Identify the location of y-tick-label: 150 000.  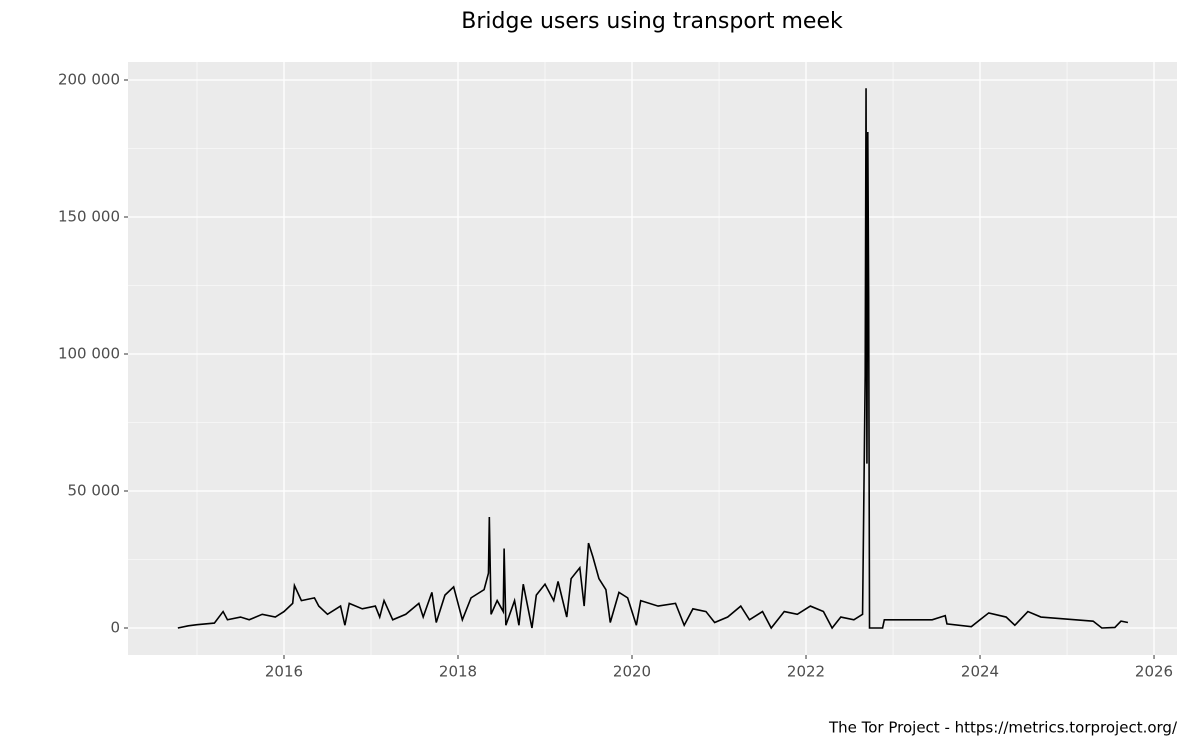
(89, 217).